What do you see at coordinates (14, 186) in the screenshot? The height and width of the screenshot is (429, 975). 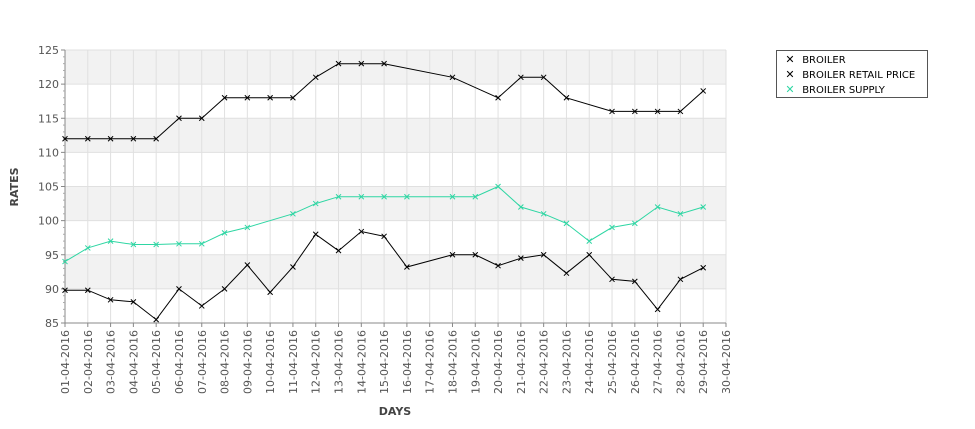 I see `y-axis-title: RATES` at bounding box center [14, 186].